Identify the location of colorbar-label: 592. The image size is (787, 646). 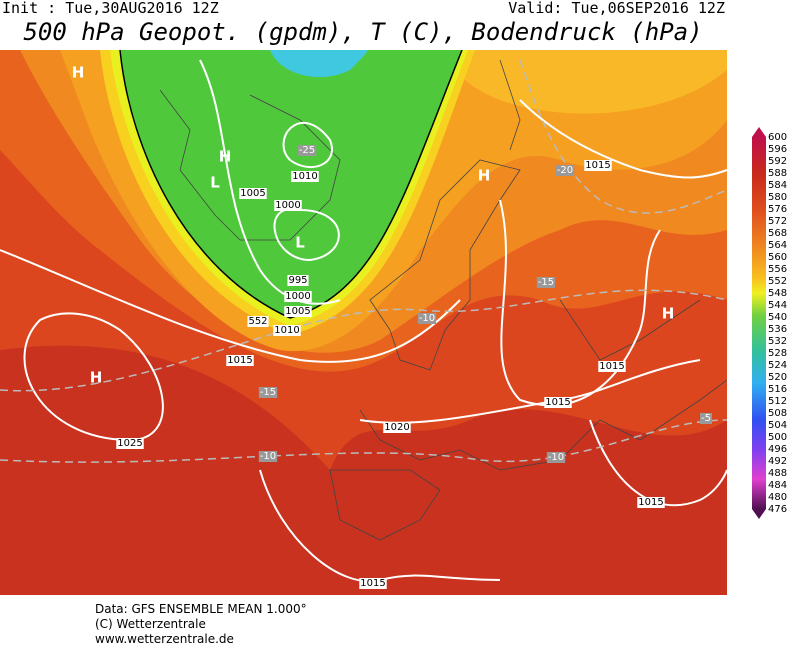
(777, 161).